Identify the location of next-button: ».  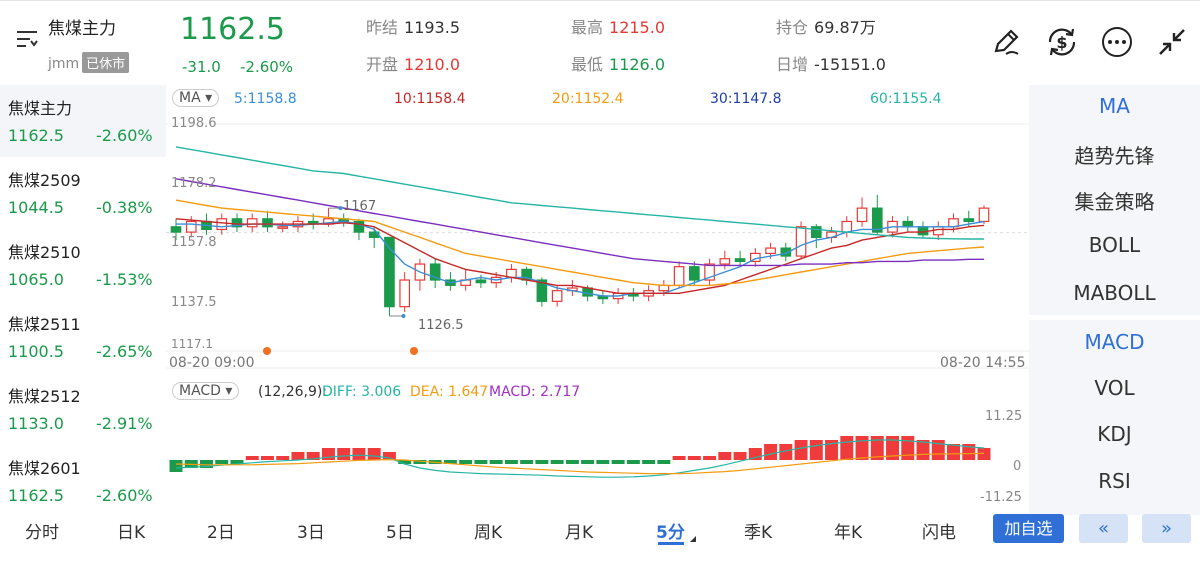
(1166, 528).